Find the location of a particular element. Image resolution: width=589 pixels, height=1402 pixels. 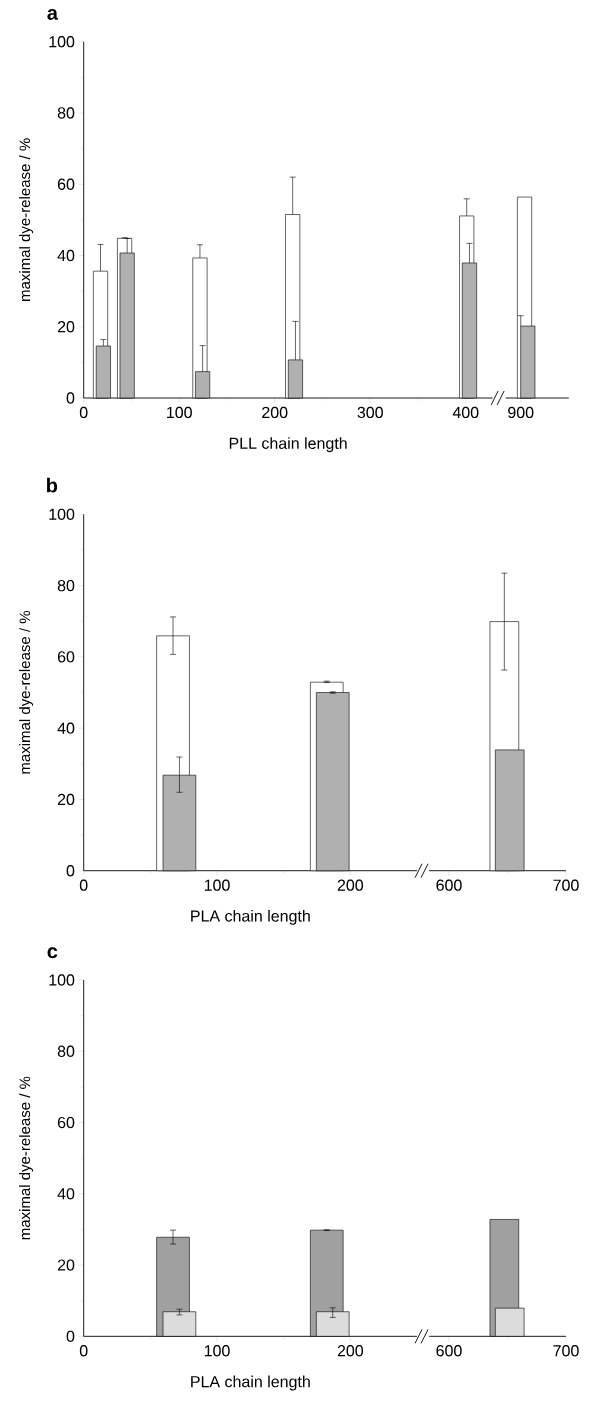

x-tick-label: 300 is located at coordinates (370, 412).